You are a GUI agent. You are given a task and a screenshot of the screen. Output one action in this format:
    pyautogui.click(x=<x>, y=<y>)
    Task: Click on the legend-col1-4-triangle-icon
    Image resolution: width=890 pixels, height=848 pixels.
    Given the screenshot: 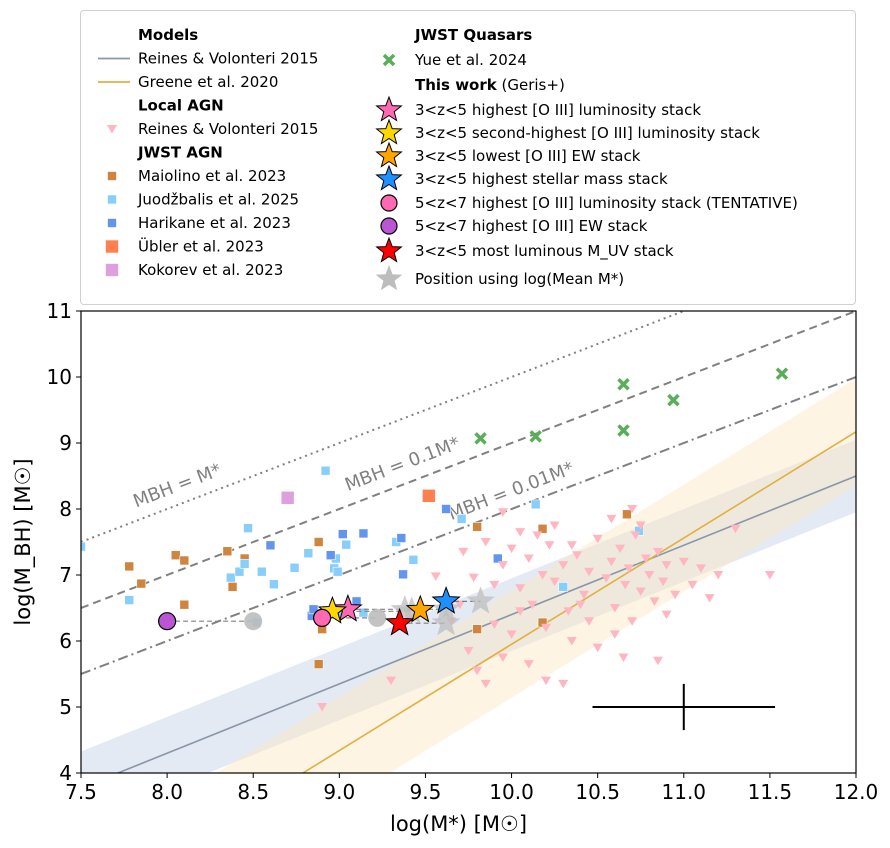 What is the action you would take?
    pyautogui.click(x=112, y=129)
    